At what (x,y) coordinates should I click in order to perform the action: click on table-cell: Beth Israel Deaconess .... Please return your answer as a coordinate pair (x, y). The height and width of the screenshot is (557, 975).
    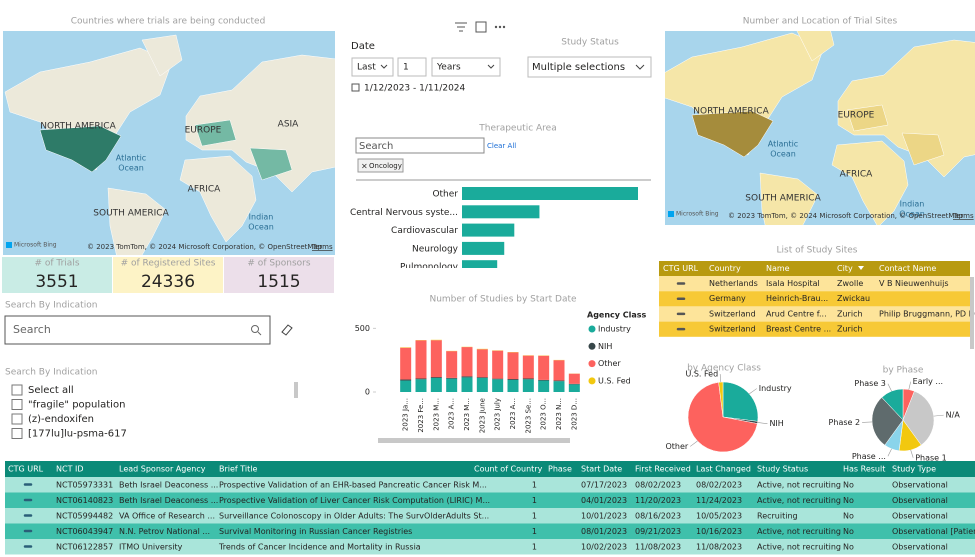
    Looking at the image, I should click on (168, 485).